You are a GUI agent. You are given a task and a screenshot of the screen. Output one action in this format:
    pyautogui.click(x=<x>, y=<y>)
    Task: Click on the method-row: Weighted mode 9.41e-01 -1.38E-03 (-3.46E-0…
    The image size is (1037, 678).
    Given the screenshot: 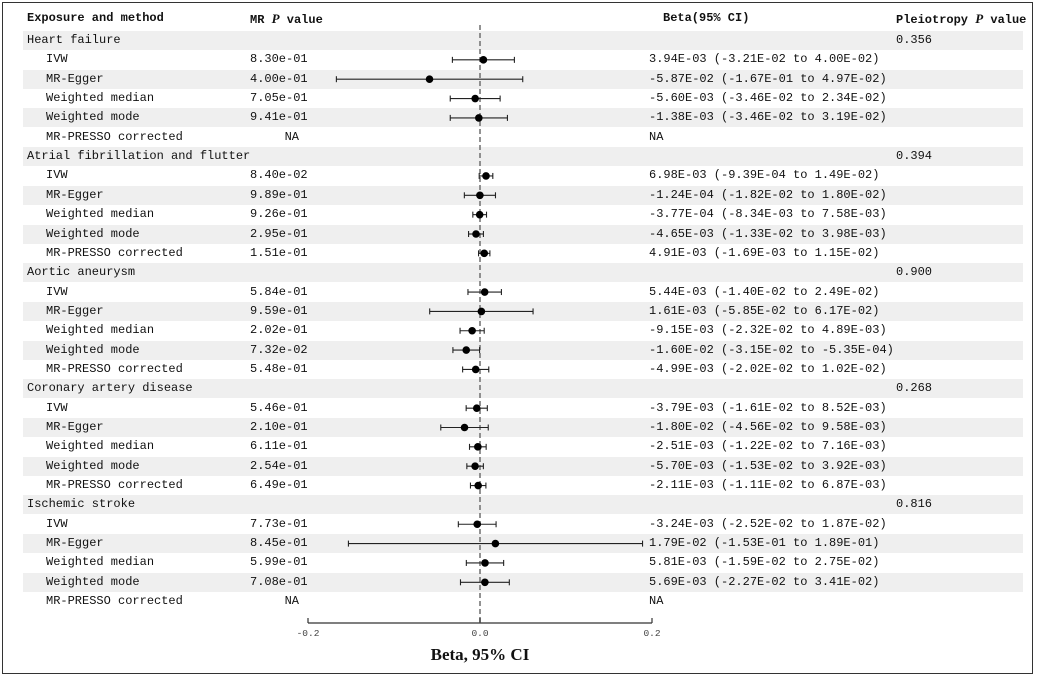 What is the action you would take?
    pyautogui.click(x=523, y=118)
    